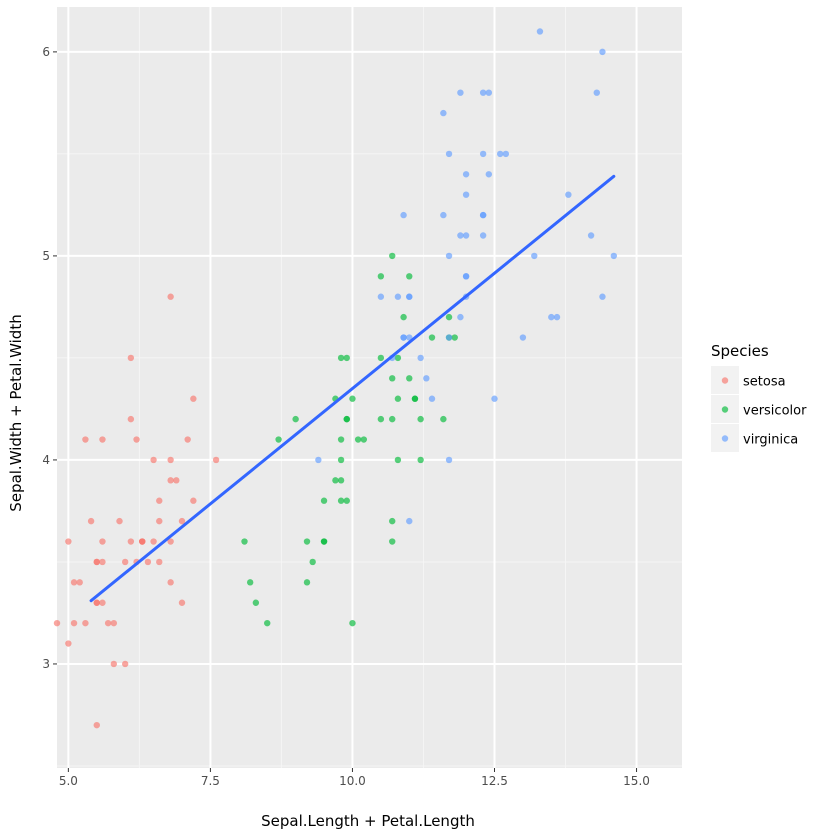 Image resolution: width=840 pixels, height=840 pixels. Describe the element at coordinates (368, 821) in the screenshot. I see `x-axis-title: Sepal.Length + Petal.Length` at that location.